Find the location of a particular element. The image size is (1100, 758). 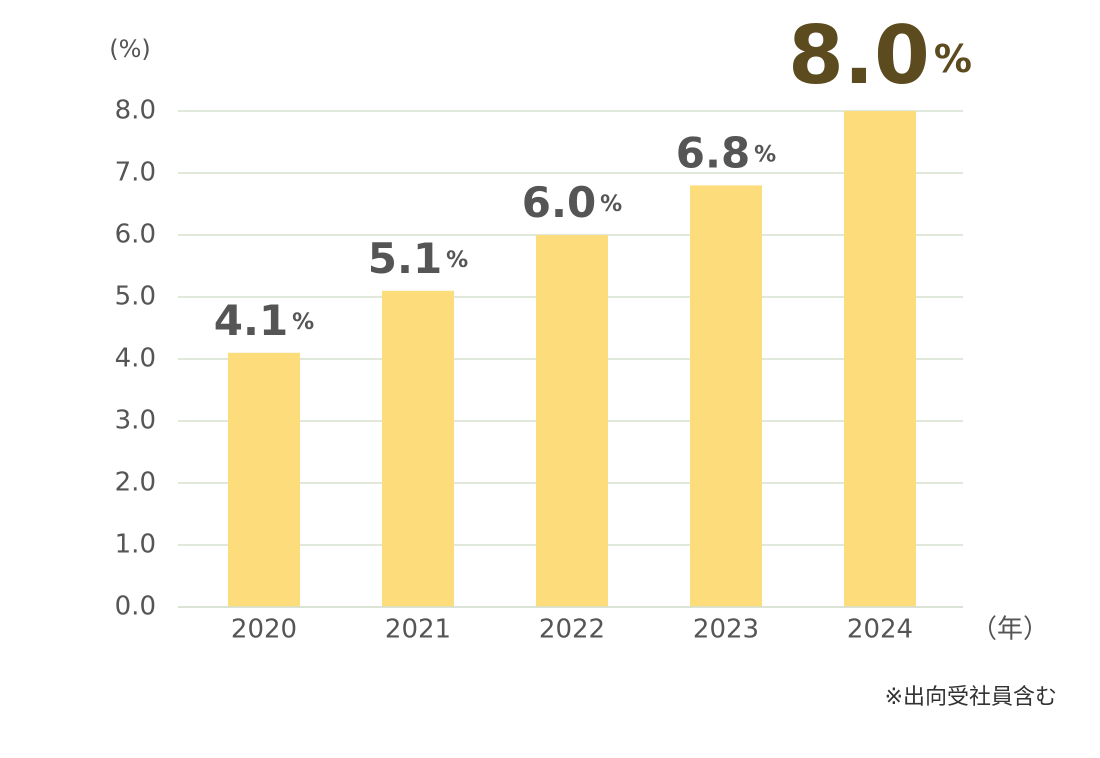

x-axis-label: （年） is located at coordinates (1010, 630).